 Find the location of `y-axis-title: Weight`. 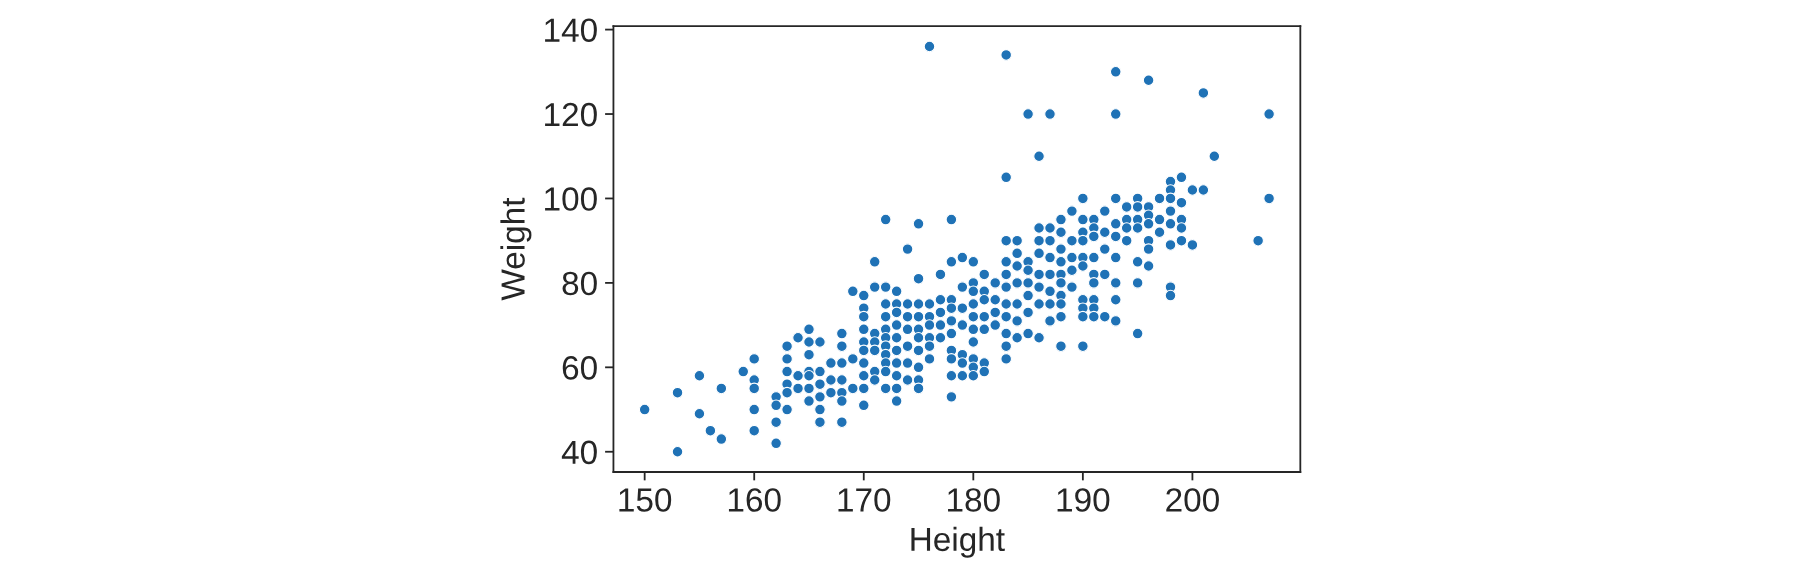

y-axis-title: Weight is located at coordinates (516, 249).